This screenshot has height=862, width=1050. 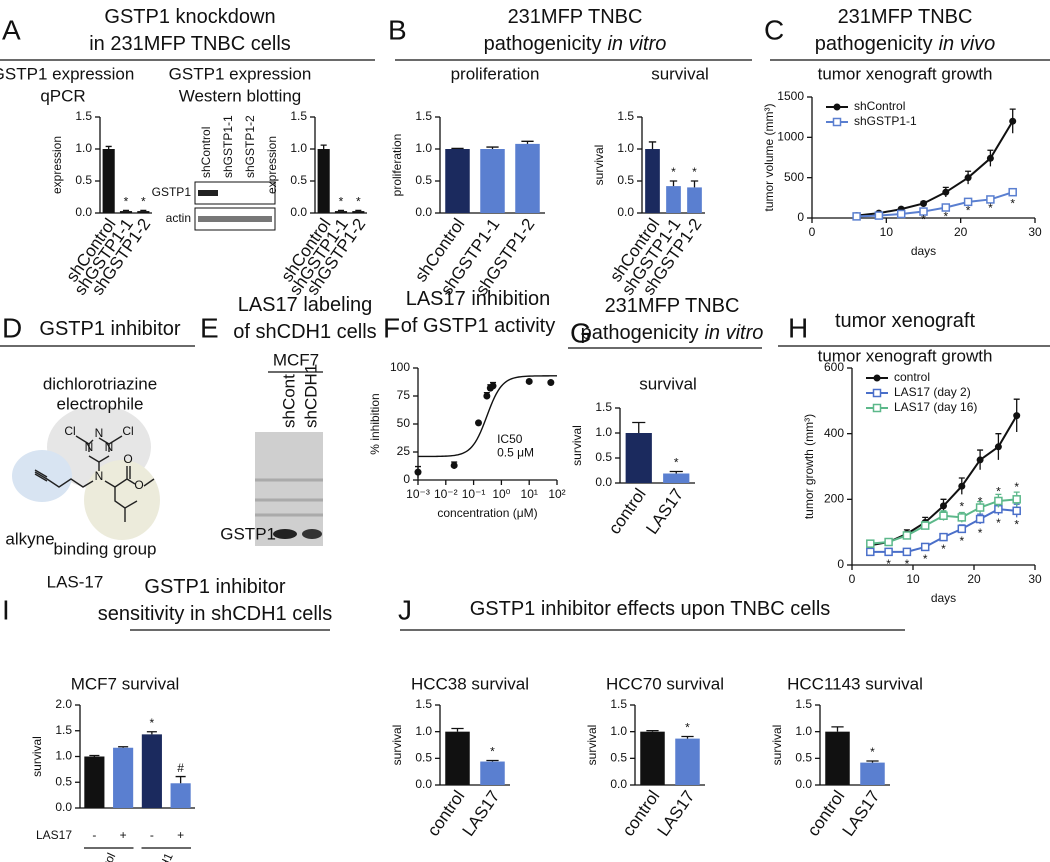 I want to click on y-tick-label: 200, so click(x=834, y=499).